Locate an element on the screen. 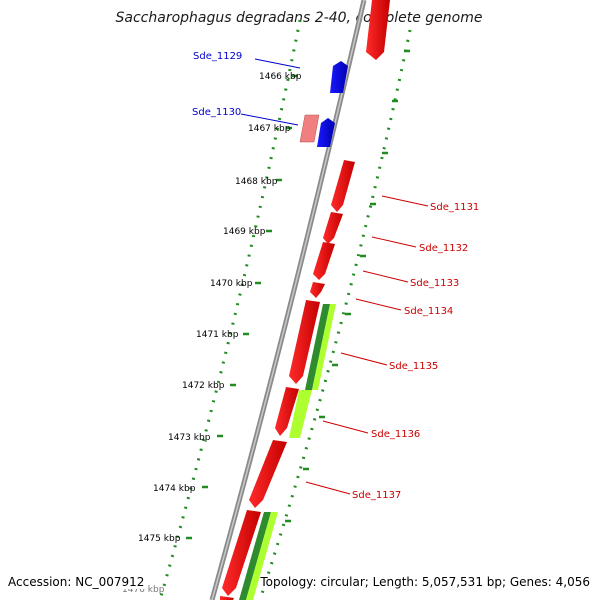  feature-track is located at coordinates (287, 452).